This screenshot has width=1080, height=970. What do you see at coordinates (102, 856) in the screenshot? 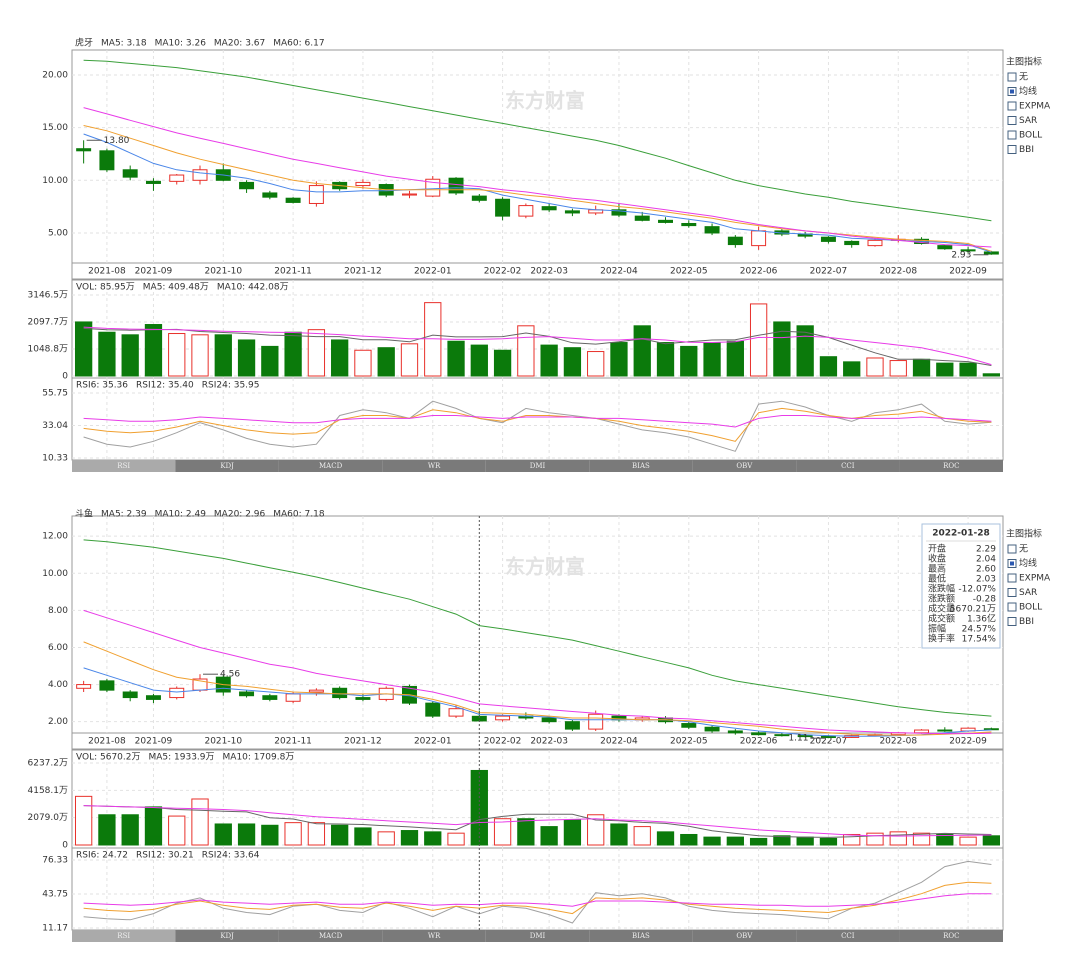
I see `legend-entry: RSI6: 24.72` at bounding box center [102, 856].